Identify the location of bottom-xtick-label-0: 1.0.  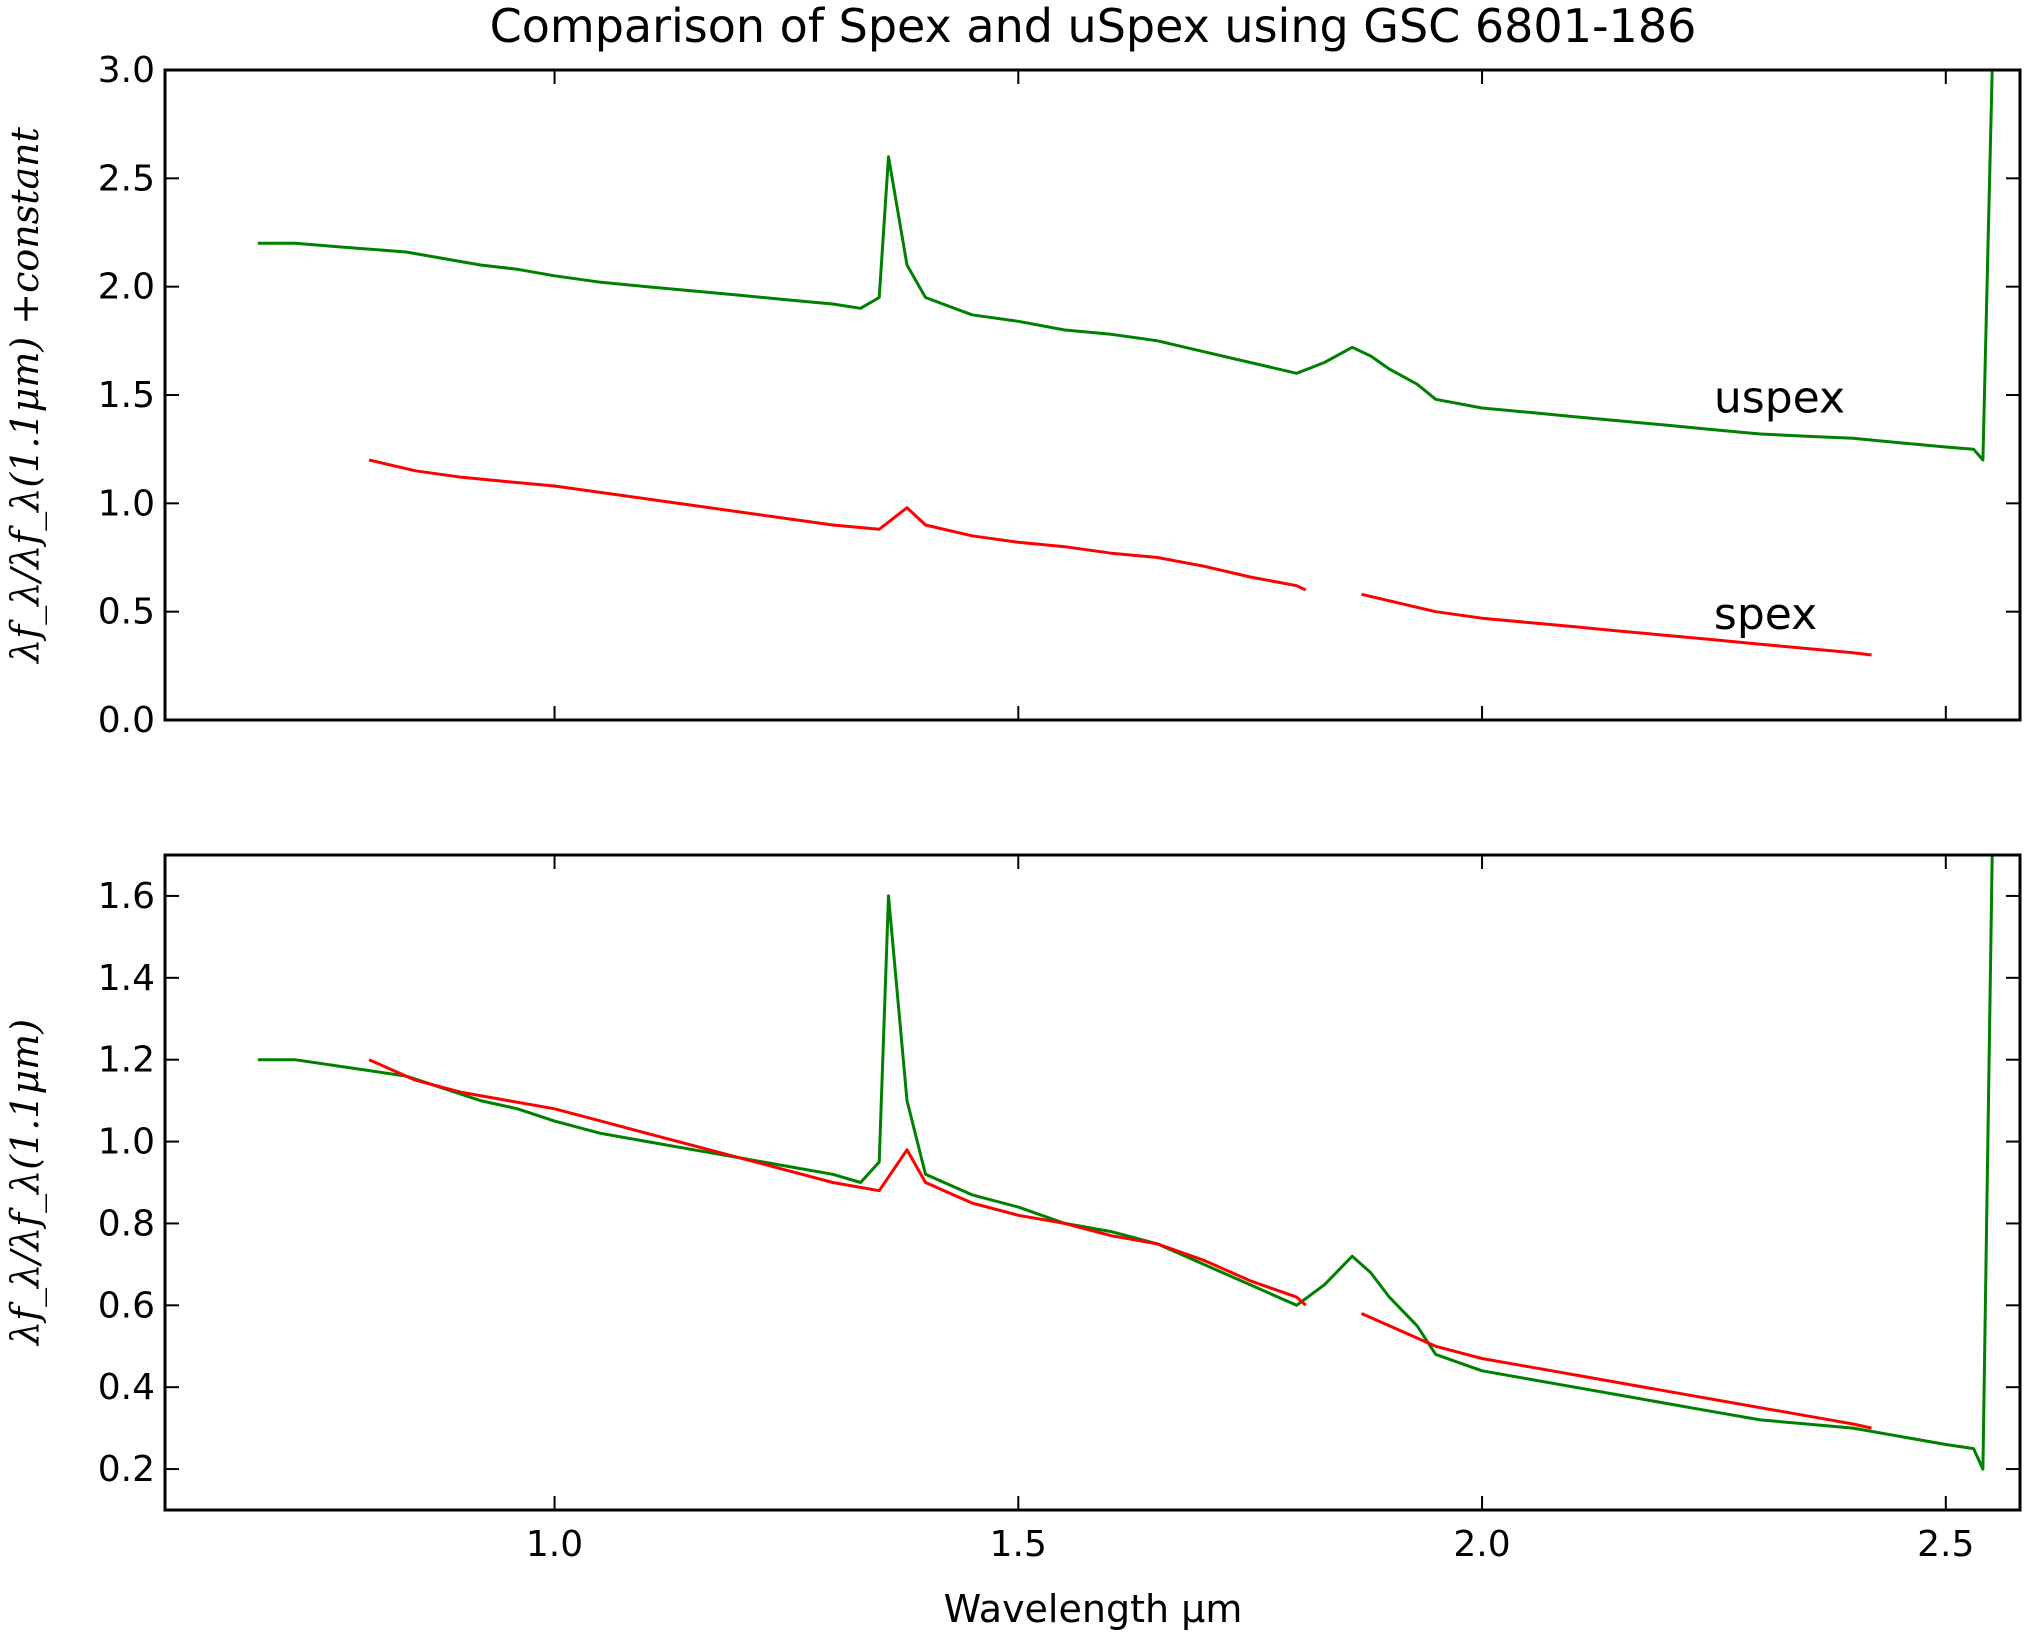
(554, 1544).